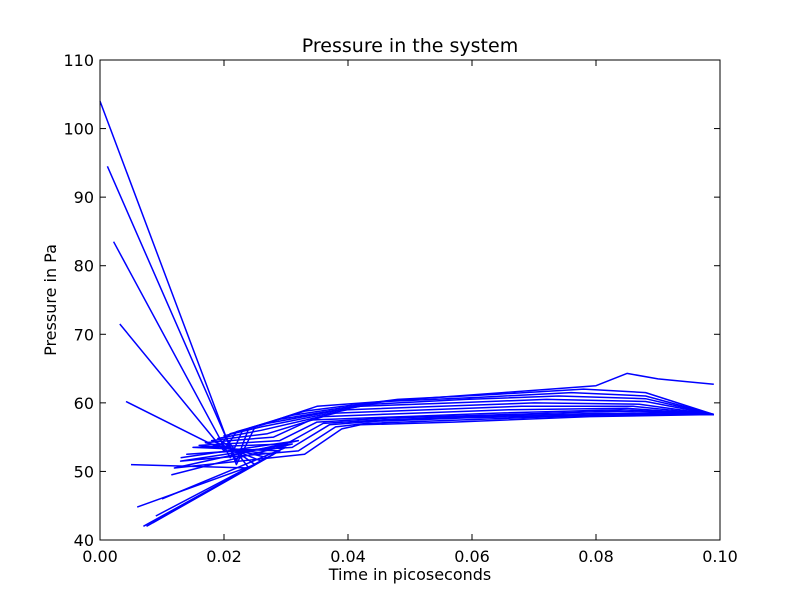 This screenshot has height=600, width=800. Describe the element at coordinates (720, 556) in the screenshot. I see `x-tick-label: 0.10` at that location.